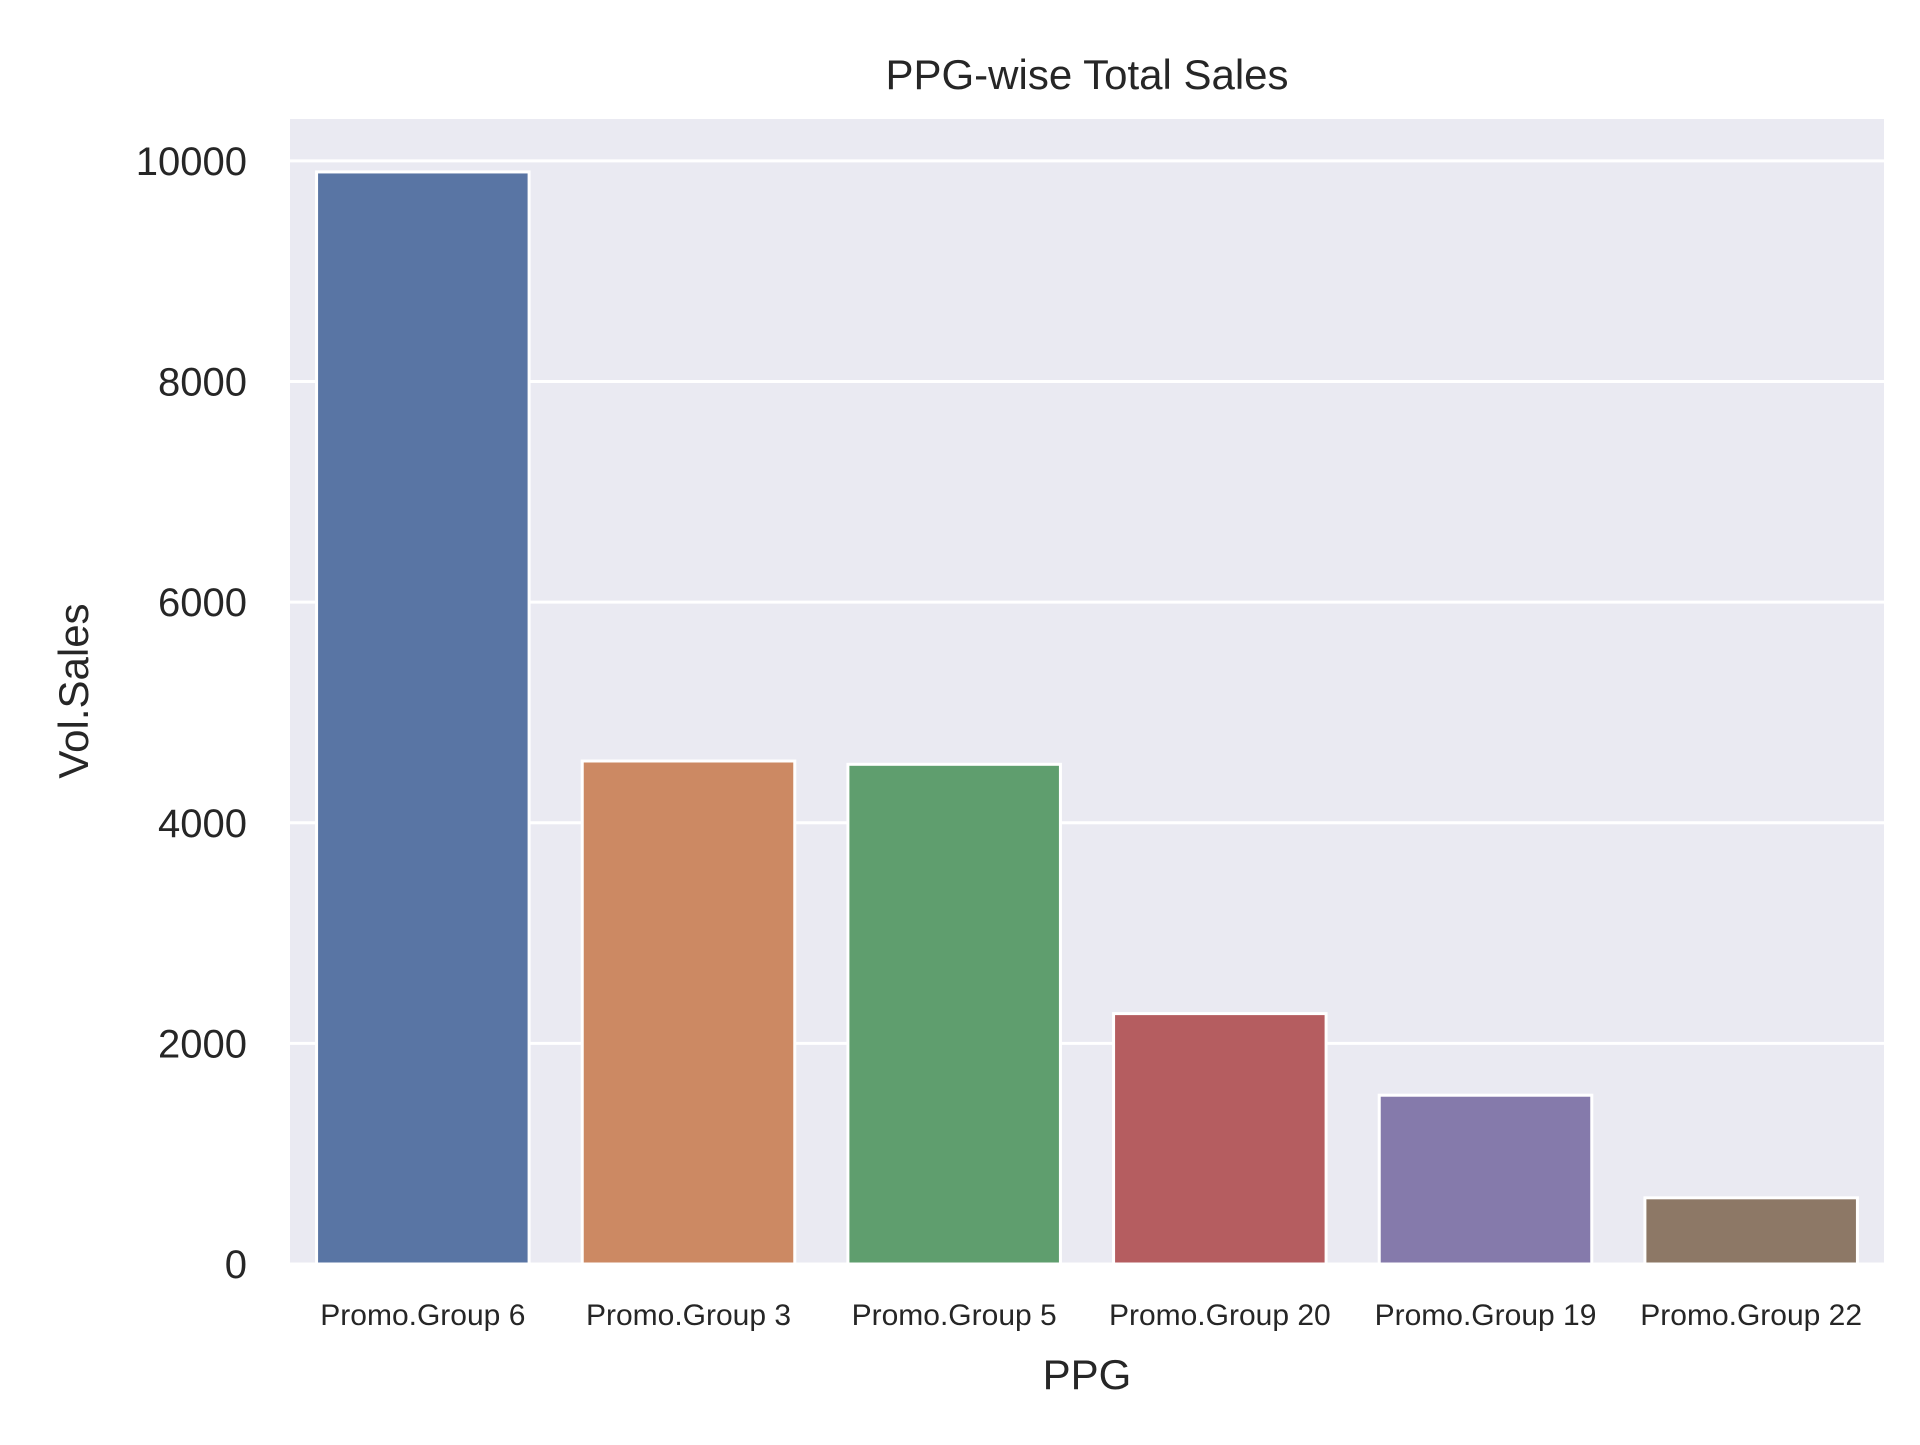 The height and width of the screenshot is (1445, 1920). What do you see at coordinates (1751, 1315) in the screenshot?
I see `x-tick-label: Promo.Group 22` at bounding box center [1751, 1315].